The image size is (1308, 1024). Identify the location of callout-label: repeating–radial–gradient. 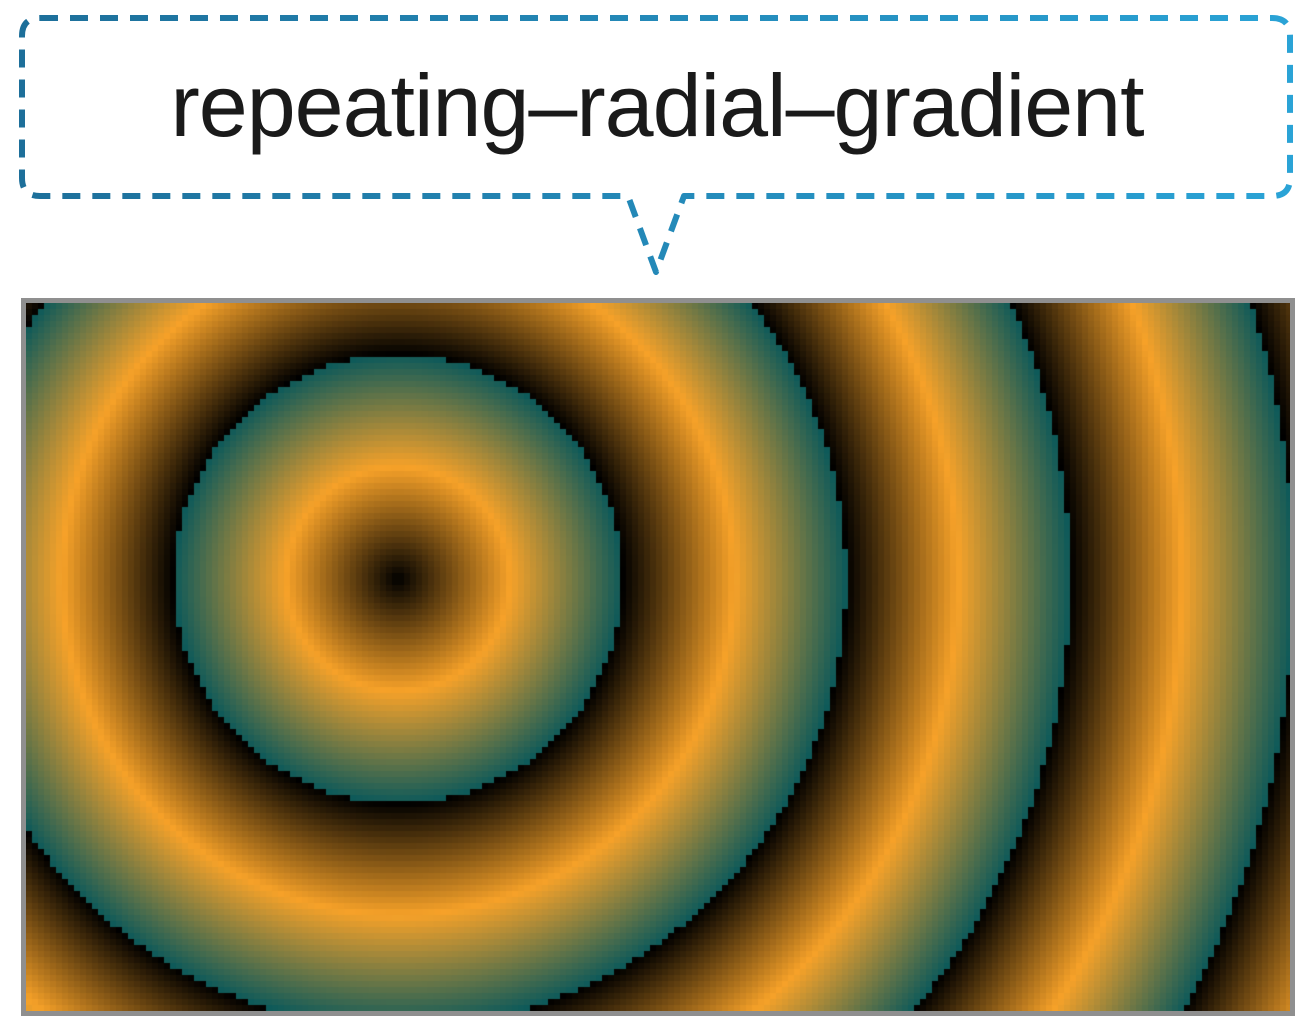
(657, 105).